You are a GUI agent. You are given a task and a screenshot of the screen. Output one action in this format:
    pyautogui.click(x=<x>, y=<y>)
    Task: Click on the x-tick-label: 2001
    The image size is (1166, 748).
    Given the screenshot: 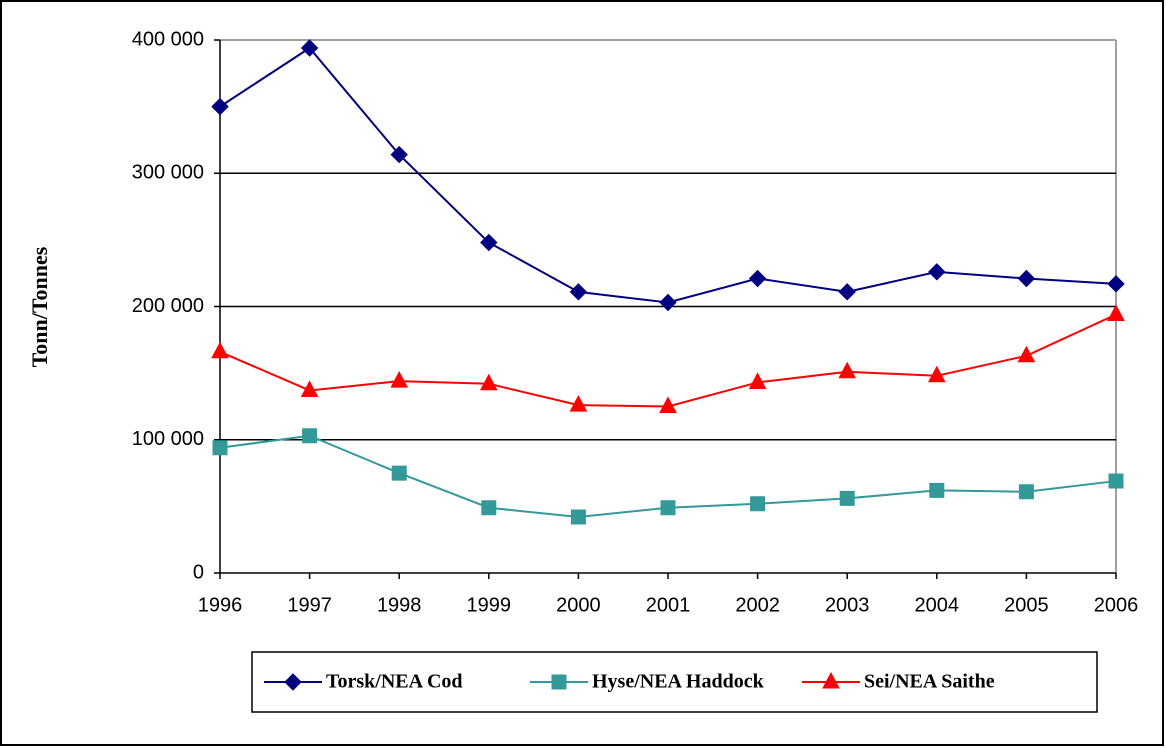 What is the action you would take?
    pyautogui.click(x=668, y=605)
    